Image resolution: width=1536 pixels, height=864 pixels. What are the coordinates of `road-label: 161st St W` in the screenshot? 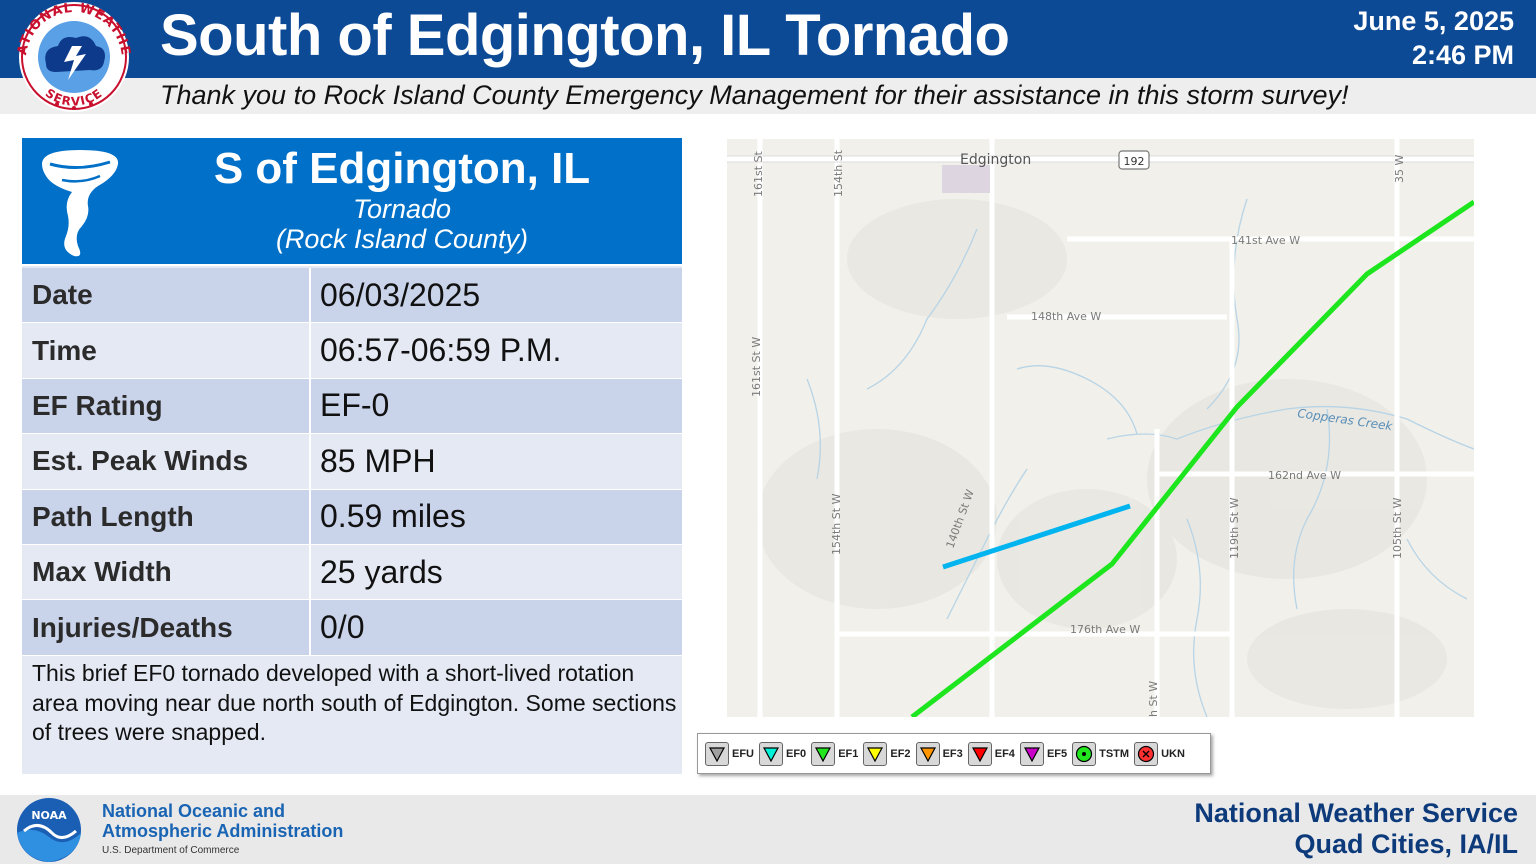 It's located at (756, 367).